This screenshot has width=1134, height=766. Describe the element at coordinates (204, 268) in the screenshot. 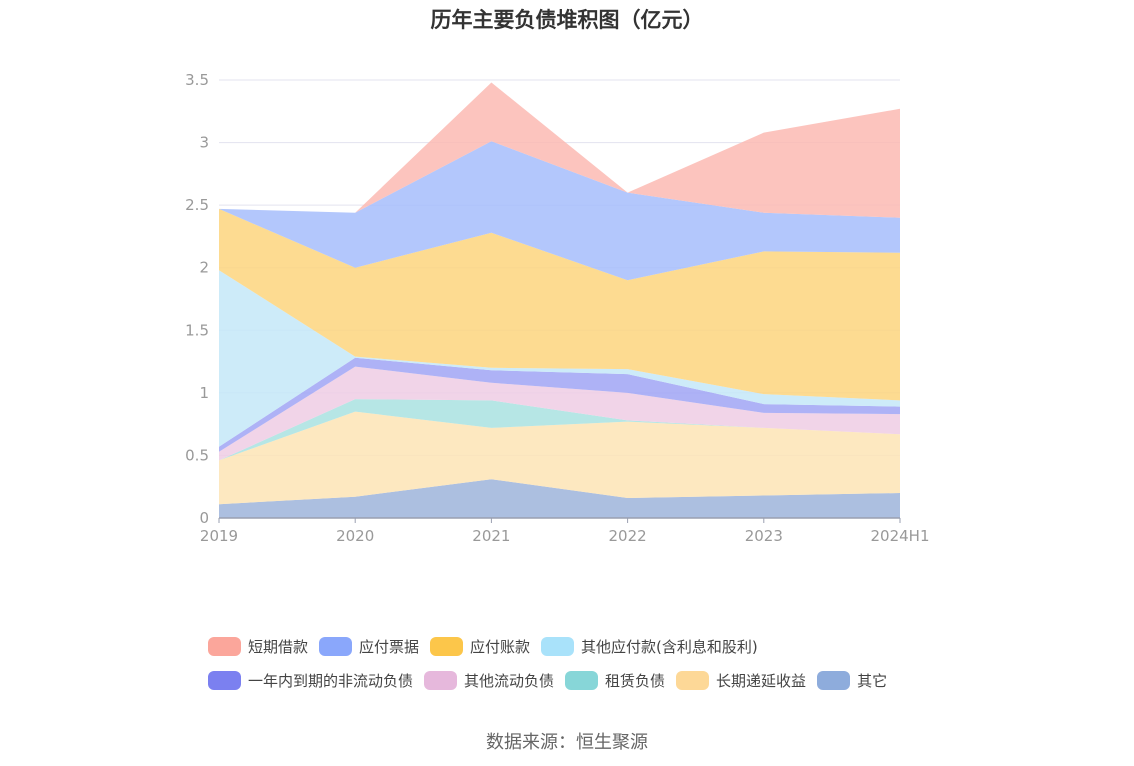

I see `y-tick-label: 2` at that location.